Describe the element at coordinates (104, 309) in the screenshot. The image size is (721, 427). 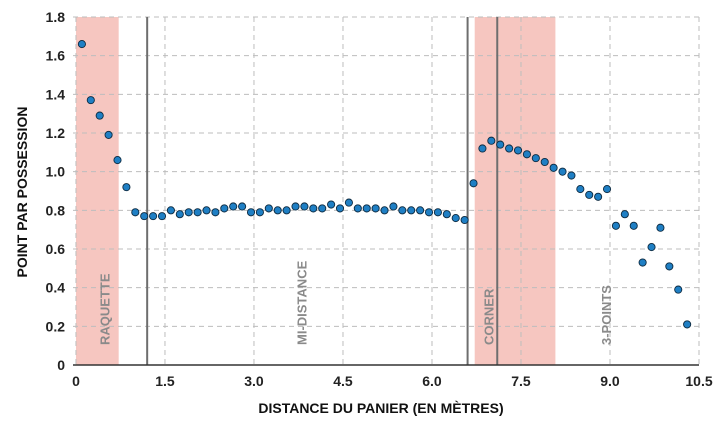
I see `zone-label-0: RAQUETTE` at that location.